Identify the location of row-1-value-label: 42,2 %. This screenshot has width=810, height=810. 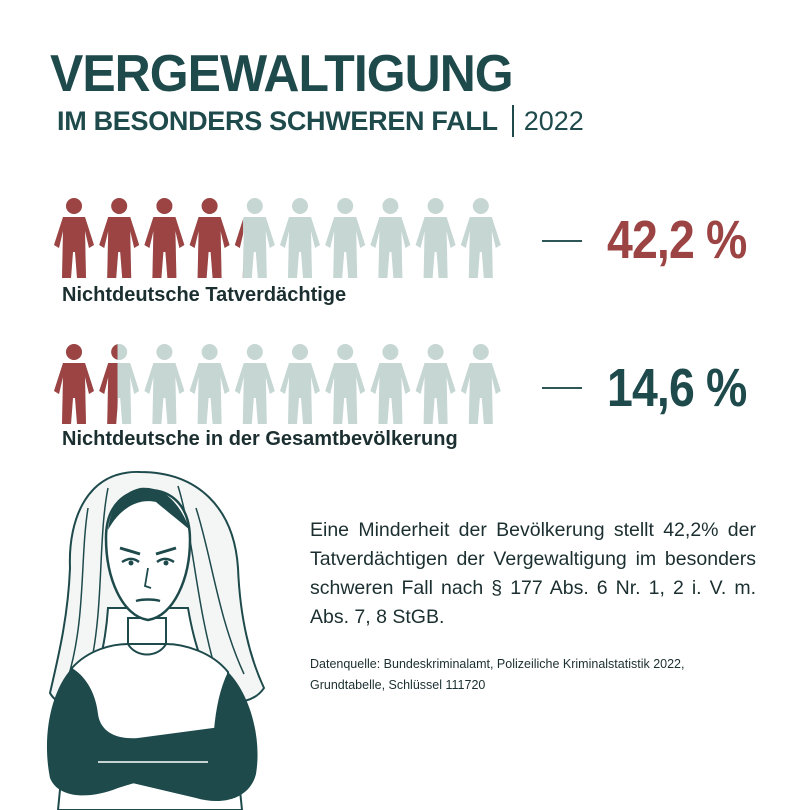
(677, 240).